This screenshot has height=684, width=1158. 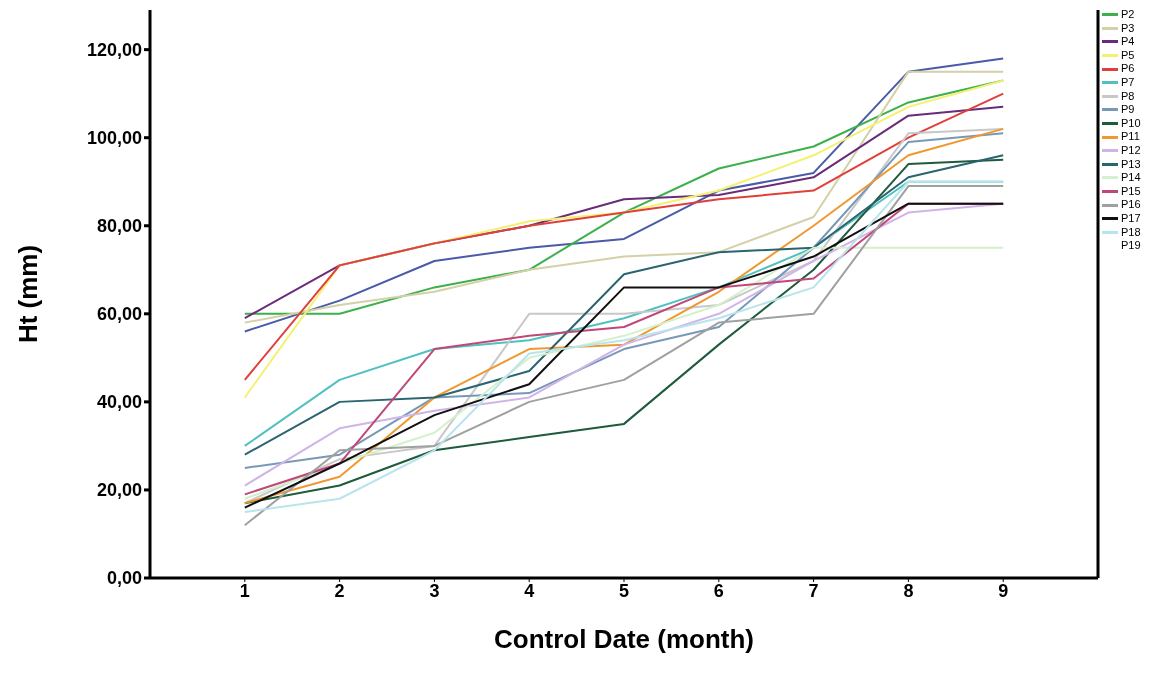 What do you see at coordinates (1131, 178) in the screenshot?
I see `legend-label: P14` at bounding box center [1131, 178].